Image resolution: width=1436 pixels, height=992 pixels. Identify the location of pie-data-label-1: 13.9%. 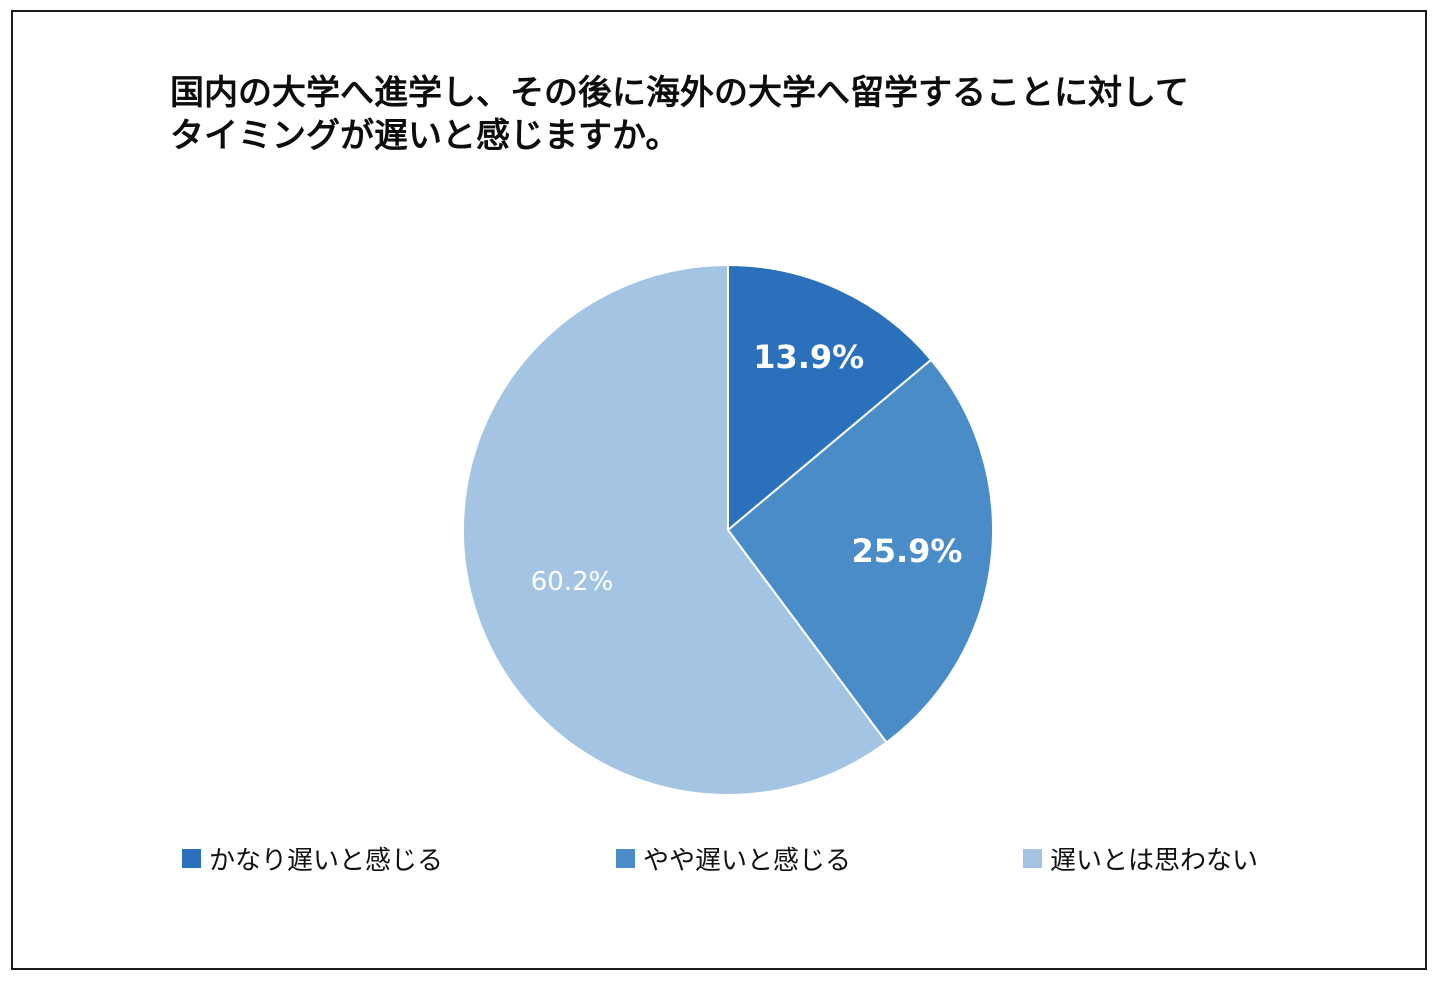
(808, 357).